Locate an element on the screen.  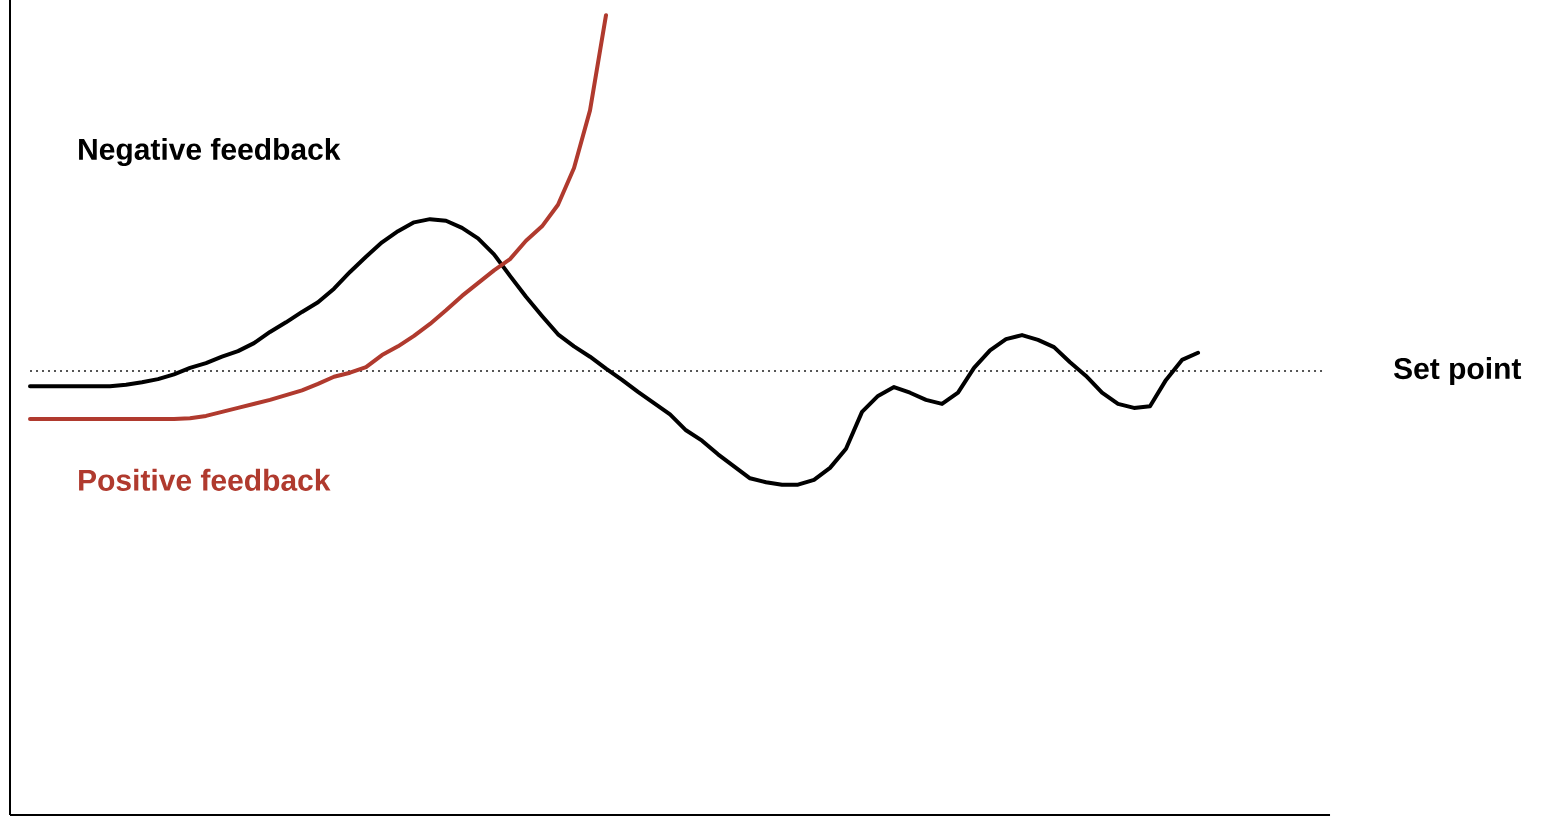
ref-line-label: Set point is located at coordinates (1457, 371).